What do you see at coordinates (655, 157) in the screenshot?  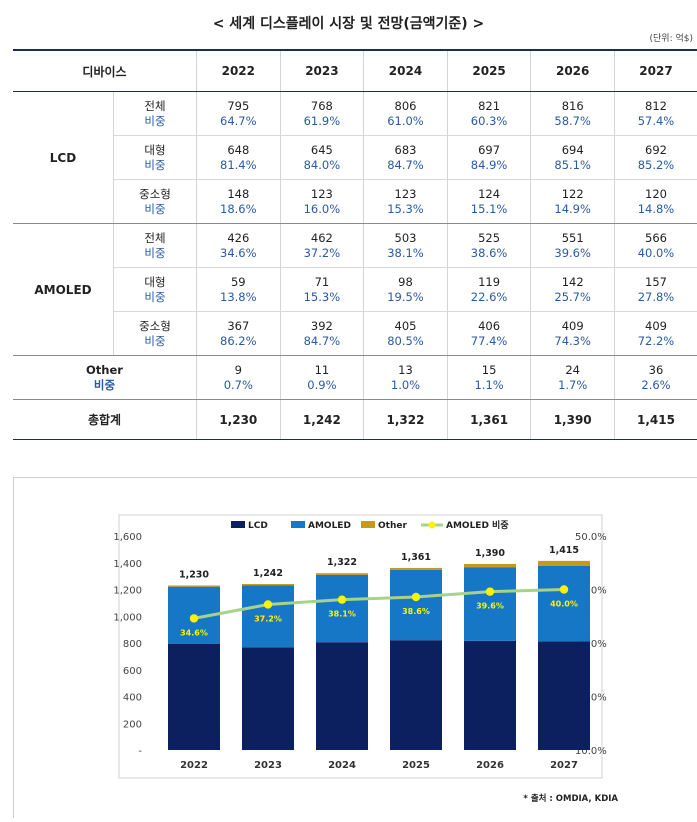 I see `table-cell: 692 85.2%` at bounding box center [655, 157].